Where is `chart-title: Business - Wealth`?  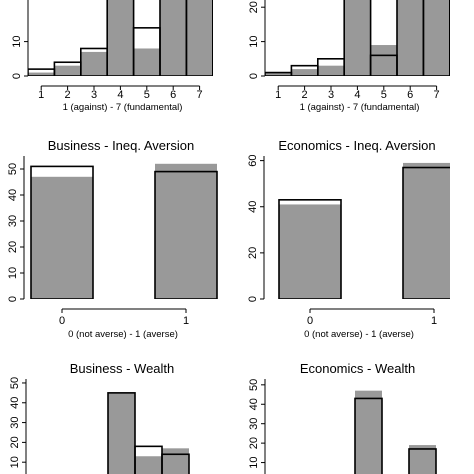 chart-title: Business - Wealth is located at coordinates (122, 368).